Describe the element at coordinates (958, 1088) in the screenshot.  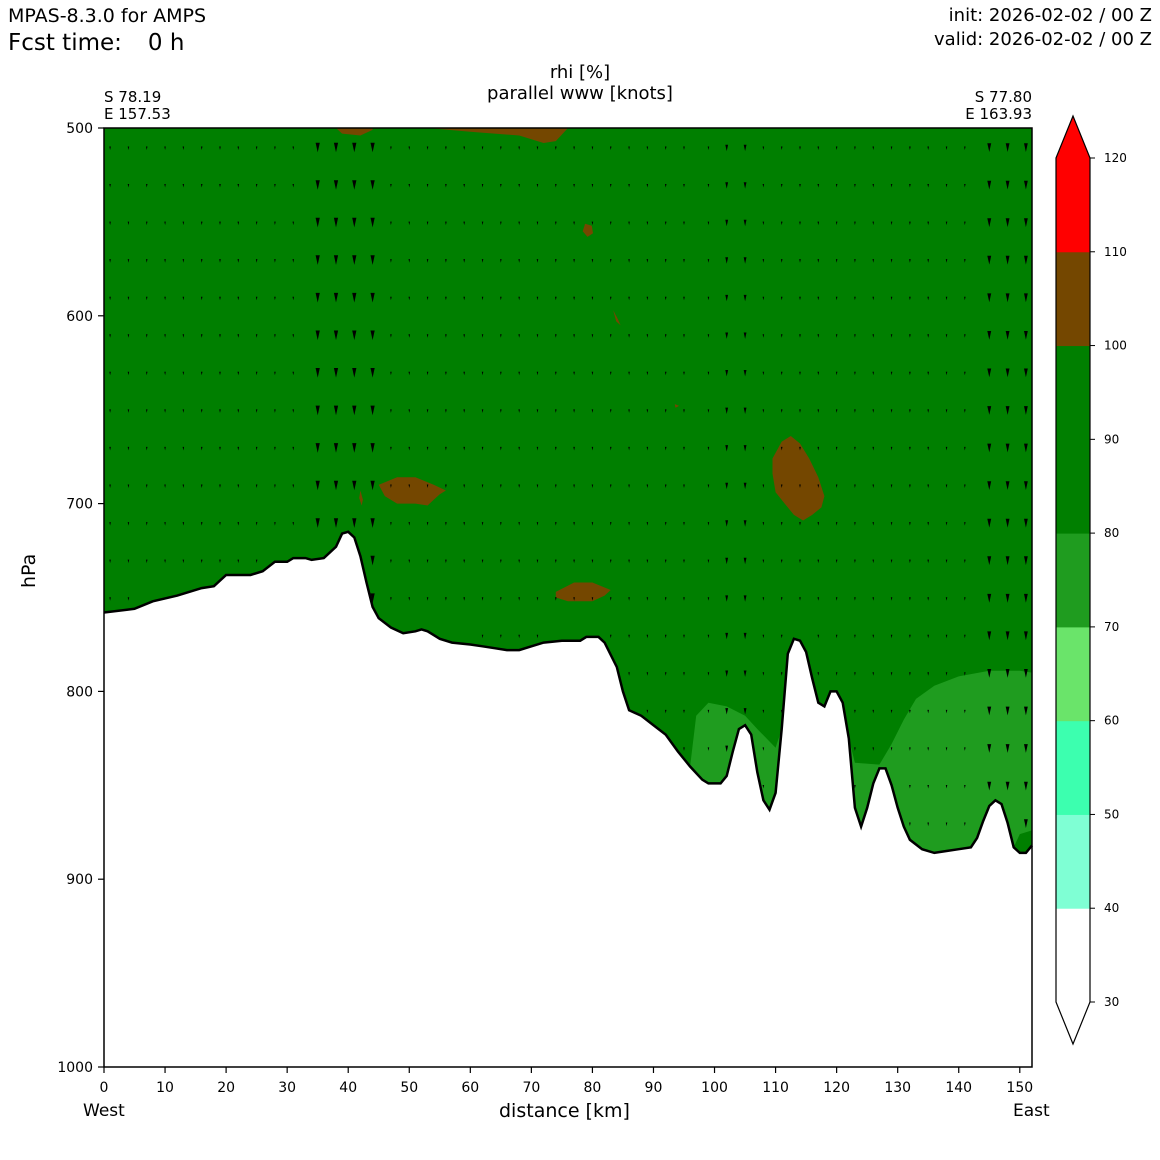
I see `x-tick-label: 140` at that location.